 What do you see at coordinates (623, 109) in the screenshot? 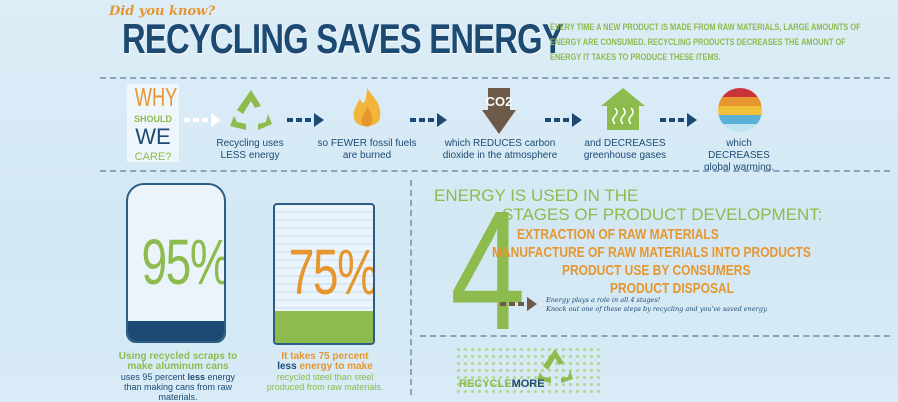
I see `greenhouse-icon` at bounding box center [623, 109].